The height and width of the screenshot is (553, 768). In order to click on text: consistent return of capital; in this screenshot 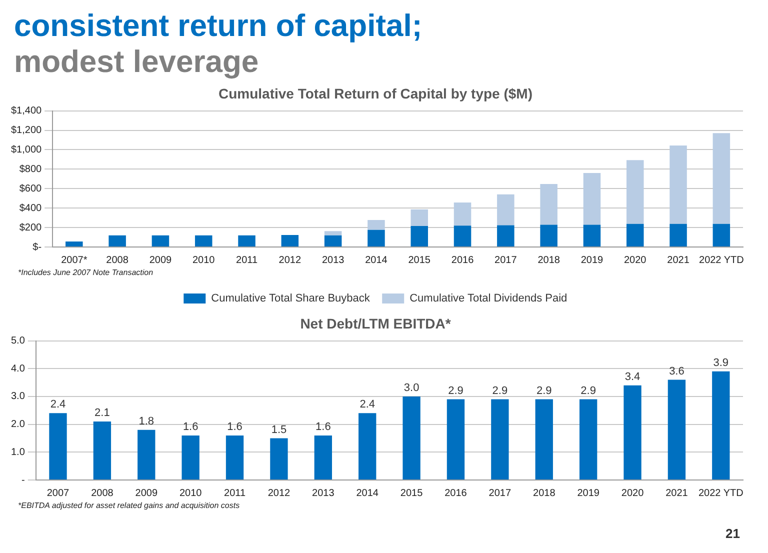, I will do `click(218, 25)`.